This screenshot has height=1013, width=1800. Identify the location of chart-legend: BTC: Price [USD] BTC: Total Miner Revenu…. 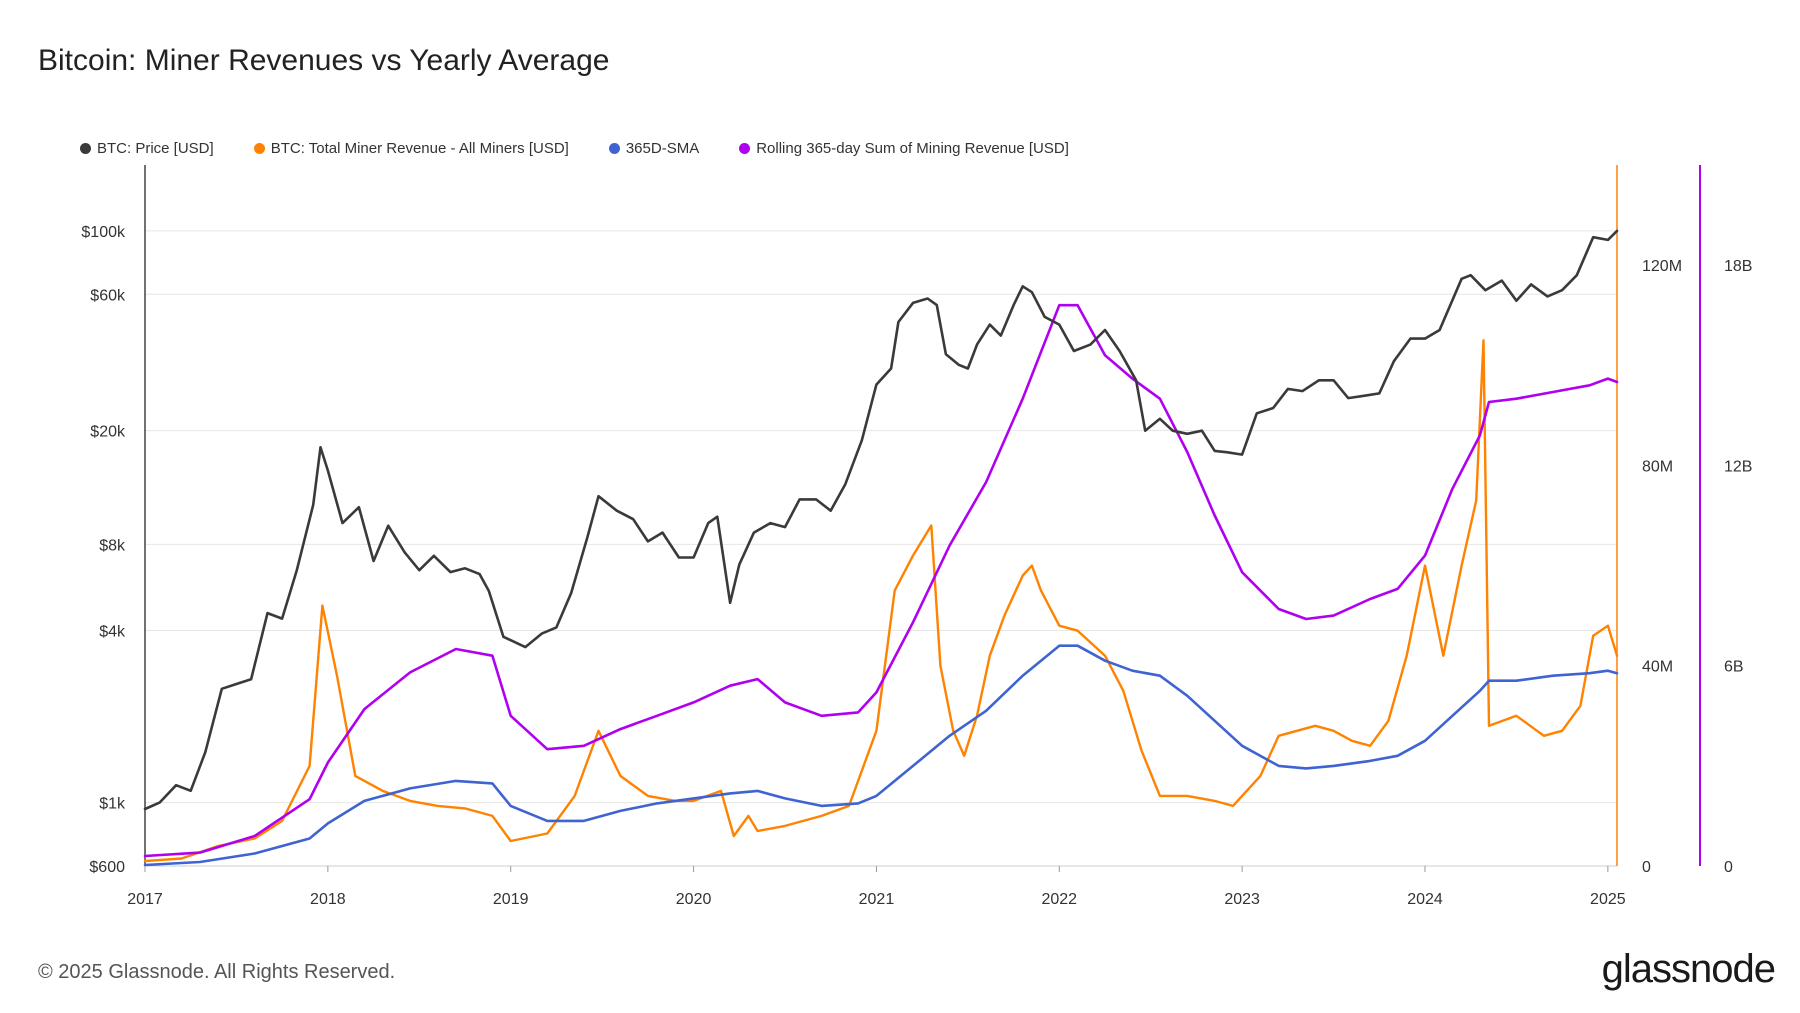
(574, 148).